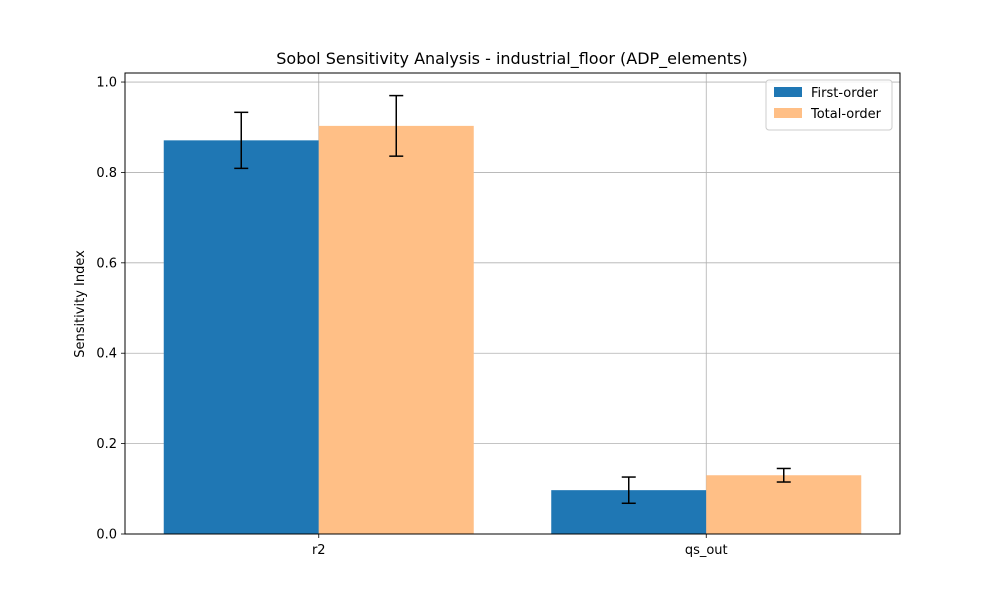 The width and height of the screenshot is (1000, 600). What do you see at coordinates (80, 304) in the screenshot?
I see `y-axis-label: Sensitivity Index` at bounding box center [80, 304].